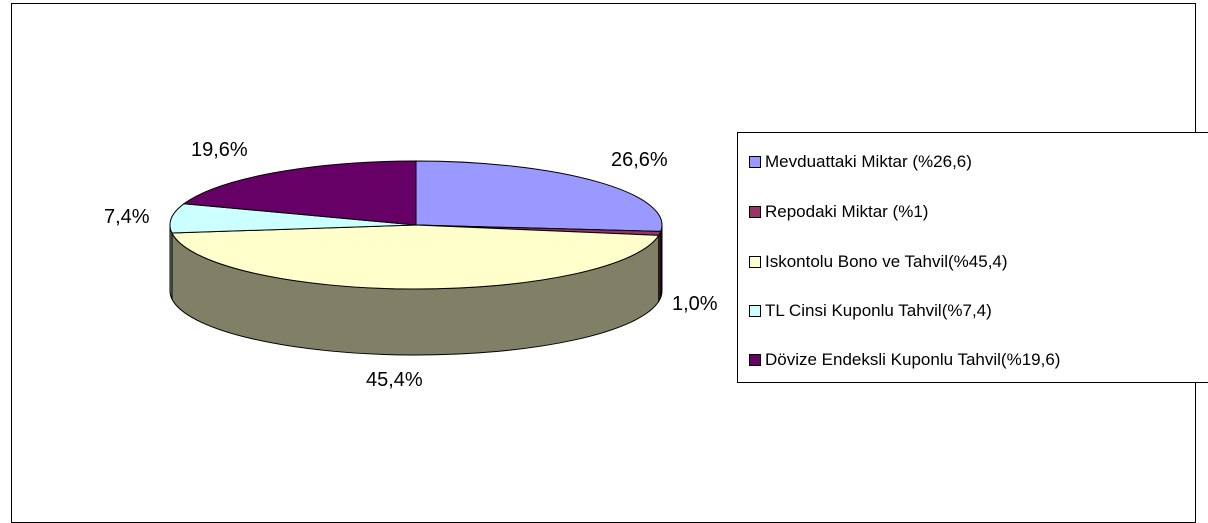 The height and width of the screenshot is (523, 1208). What do you see at coordinates (293, 218) in the screenshot?
I see `pie-slice-tl-cinsi` at bounding box center [293, 218].